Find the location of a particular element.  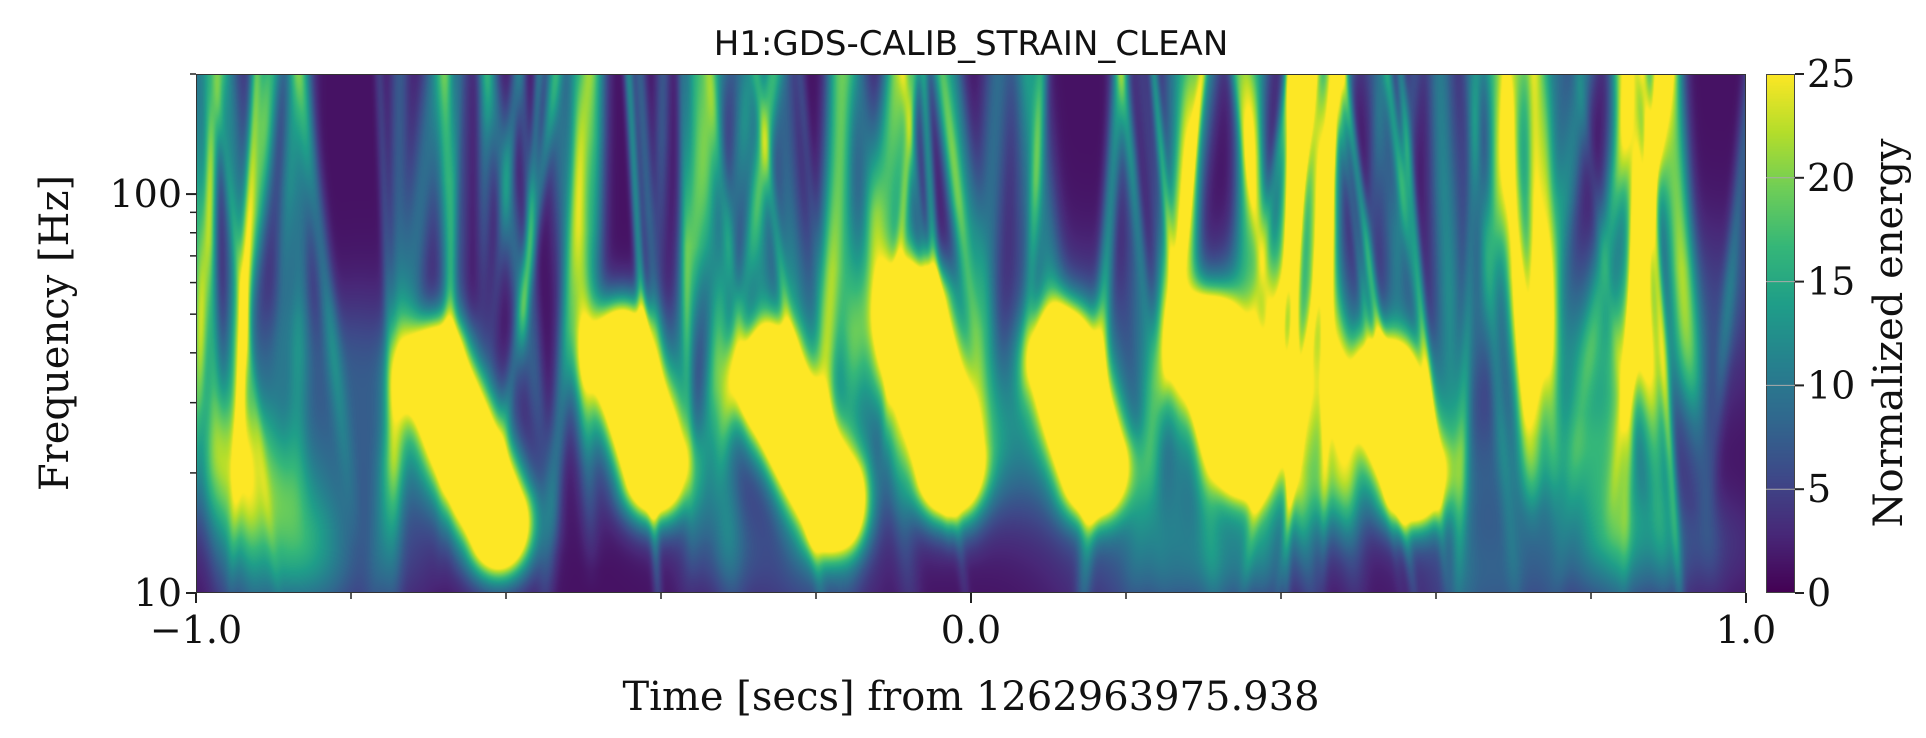

colorbar-tick-label: 25 is located at coordinates (1831, 74).